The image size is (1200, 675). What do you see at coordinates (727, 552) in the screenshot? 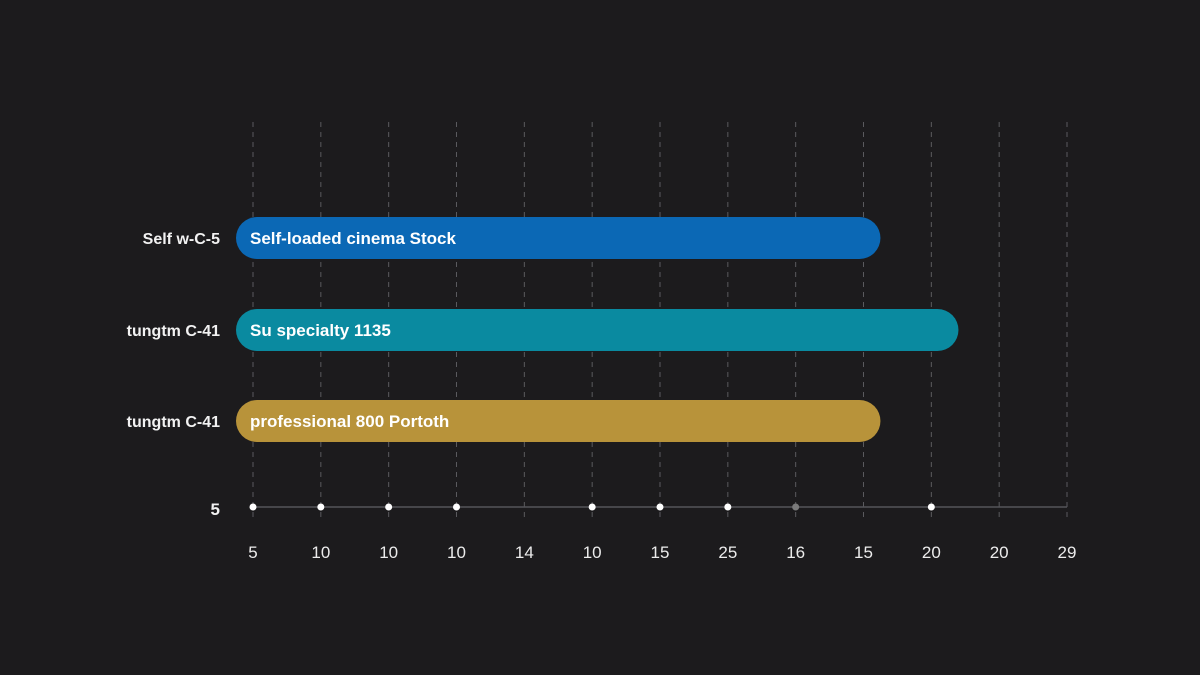
I see `x-tick-label: 25` at bounding box center [727, 552].